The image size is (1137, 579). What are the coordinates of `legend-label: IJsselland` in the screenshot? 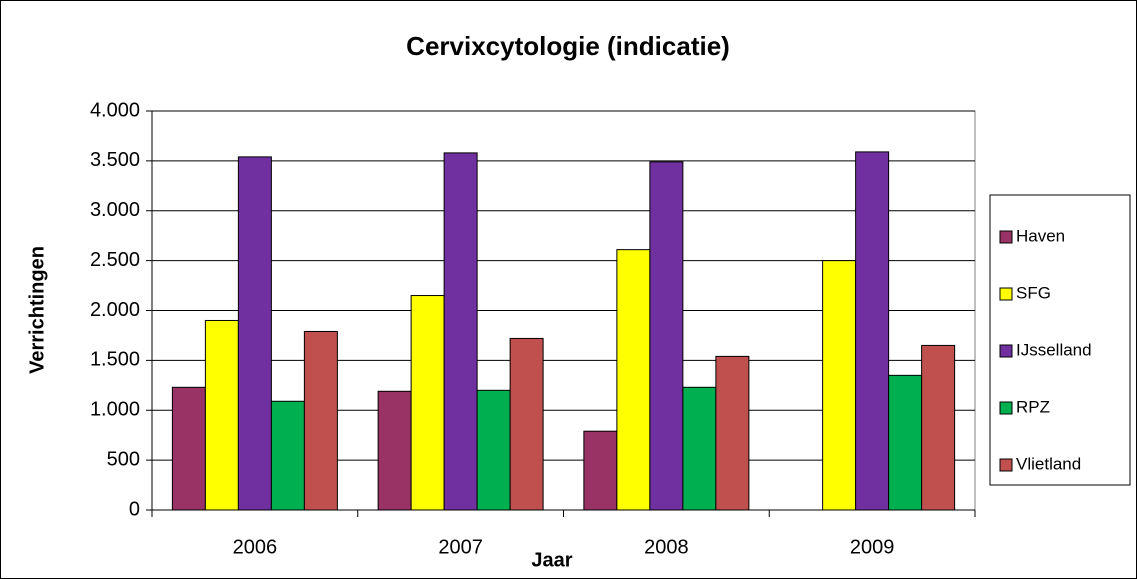 It's located at (1054, 349).